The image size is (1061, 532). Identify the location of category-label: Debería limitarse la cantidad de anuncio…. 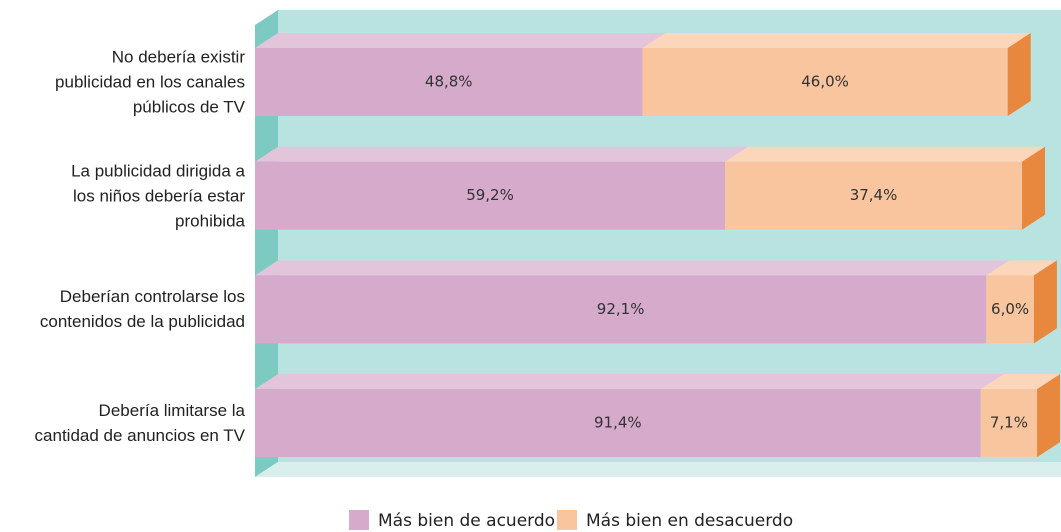
(139, 423).